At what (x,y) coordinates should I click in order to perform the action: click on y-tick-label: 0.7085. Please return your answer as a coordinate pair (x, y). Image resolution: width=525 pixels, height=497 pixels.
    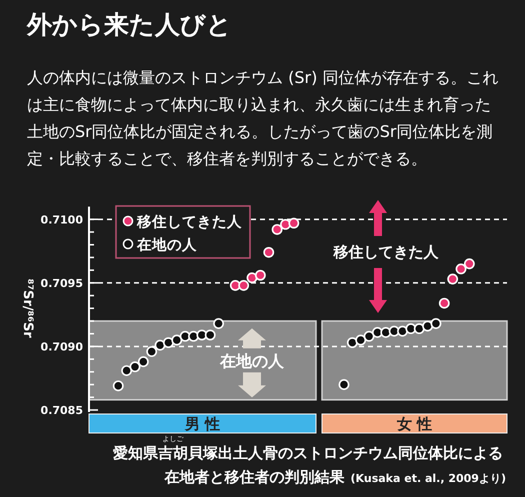
    Looking at the image, I should click on (61, 410).